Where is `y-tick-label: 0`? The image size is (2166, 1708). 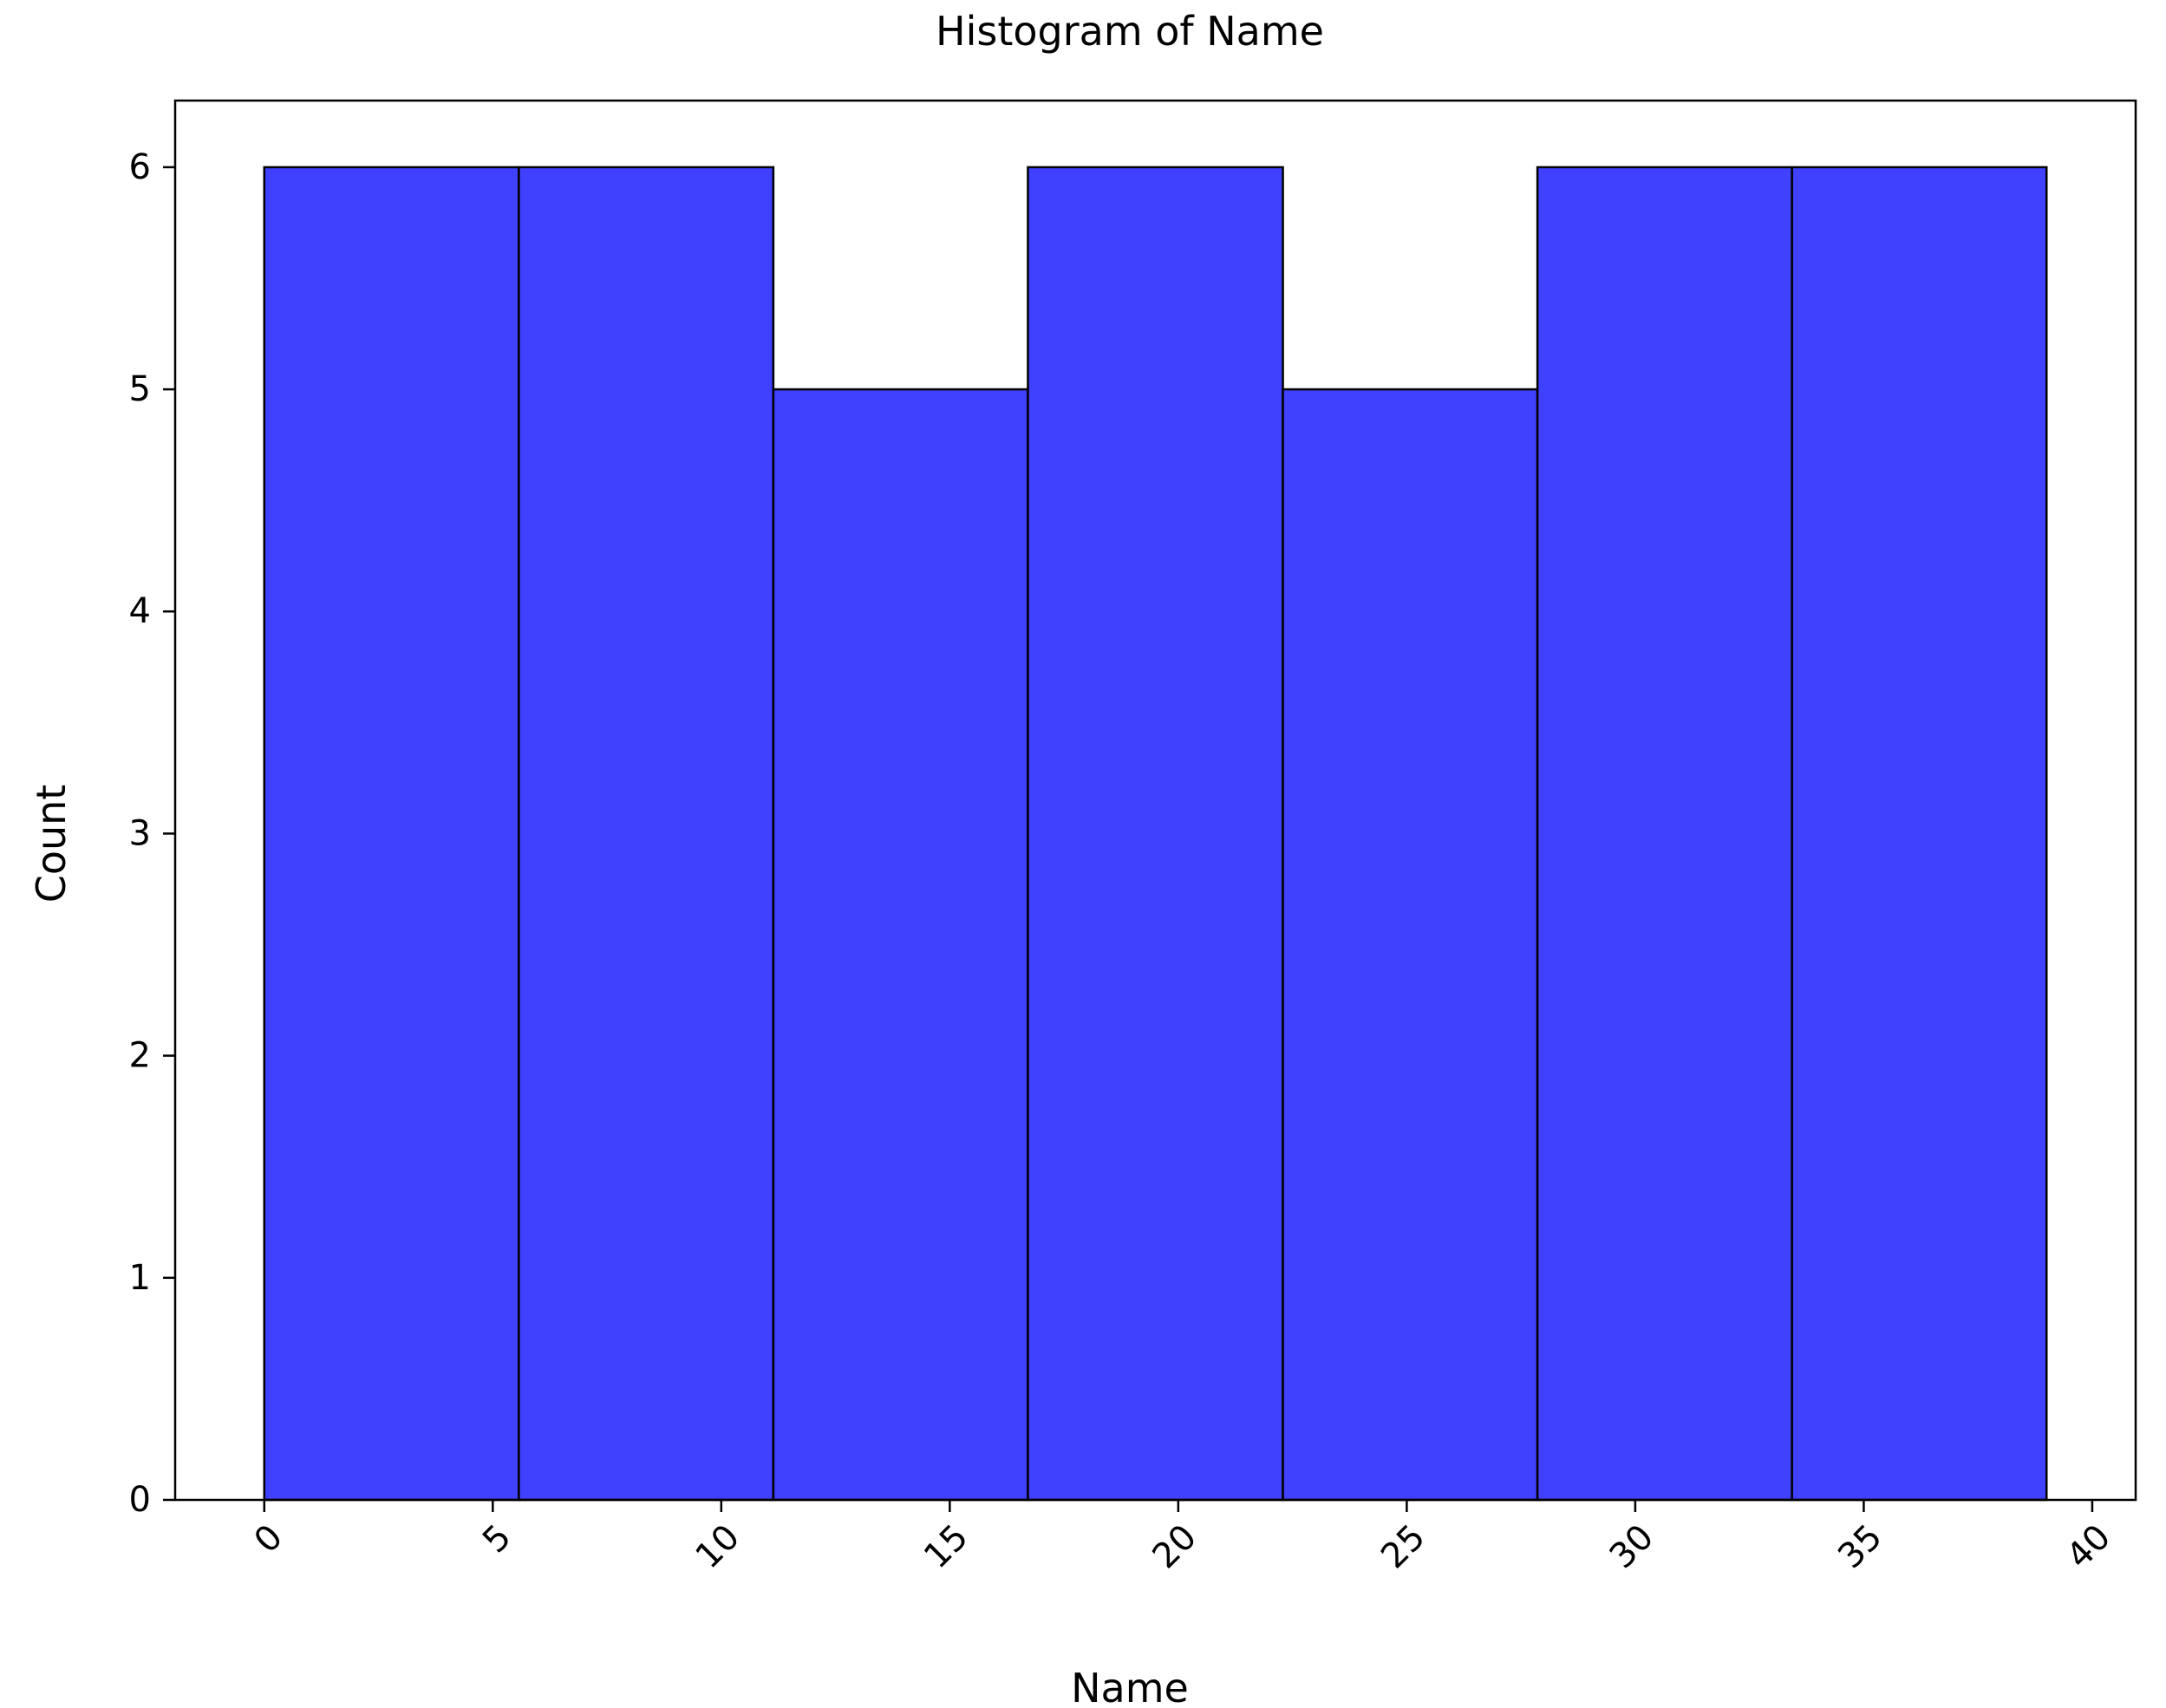 y-tick-label: 0 is located at coordinates (140, 1500).